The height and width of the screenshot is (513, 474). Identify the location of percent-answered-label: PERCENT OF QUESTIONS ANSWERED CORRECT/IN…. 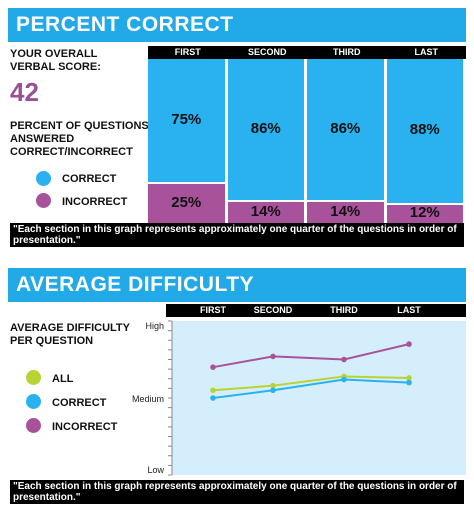
(79, 139).